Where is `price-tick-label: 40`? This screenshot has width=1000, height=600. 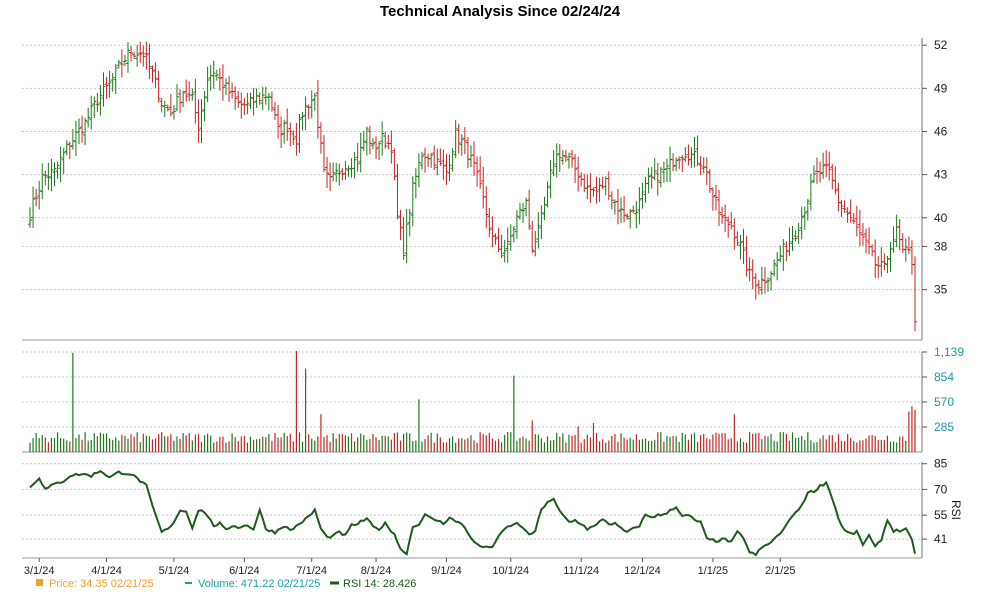
price-tick-label: 40 is located at coordinates (941, 218).